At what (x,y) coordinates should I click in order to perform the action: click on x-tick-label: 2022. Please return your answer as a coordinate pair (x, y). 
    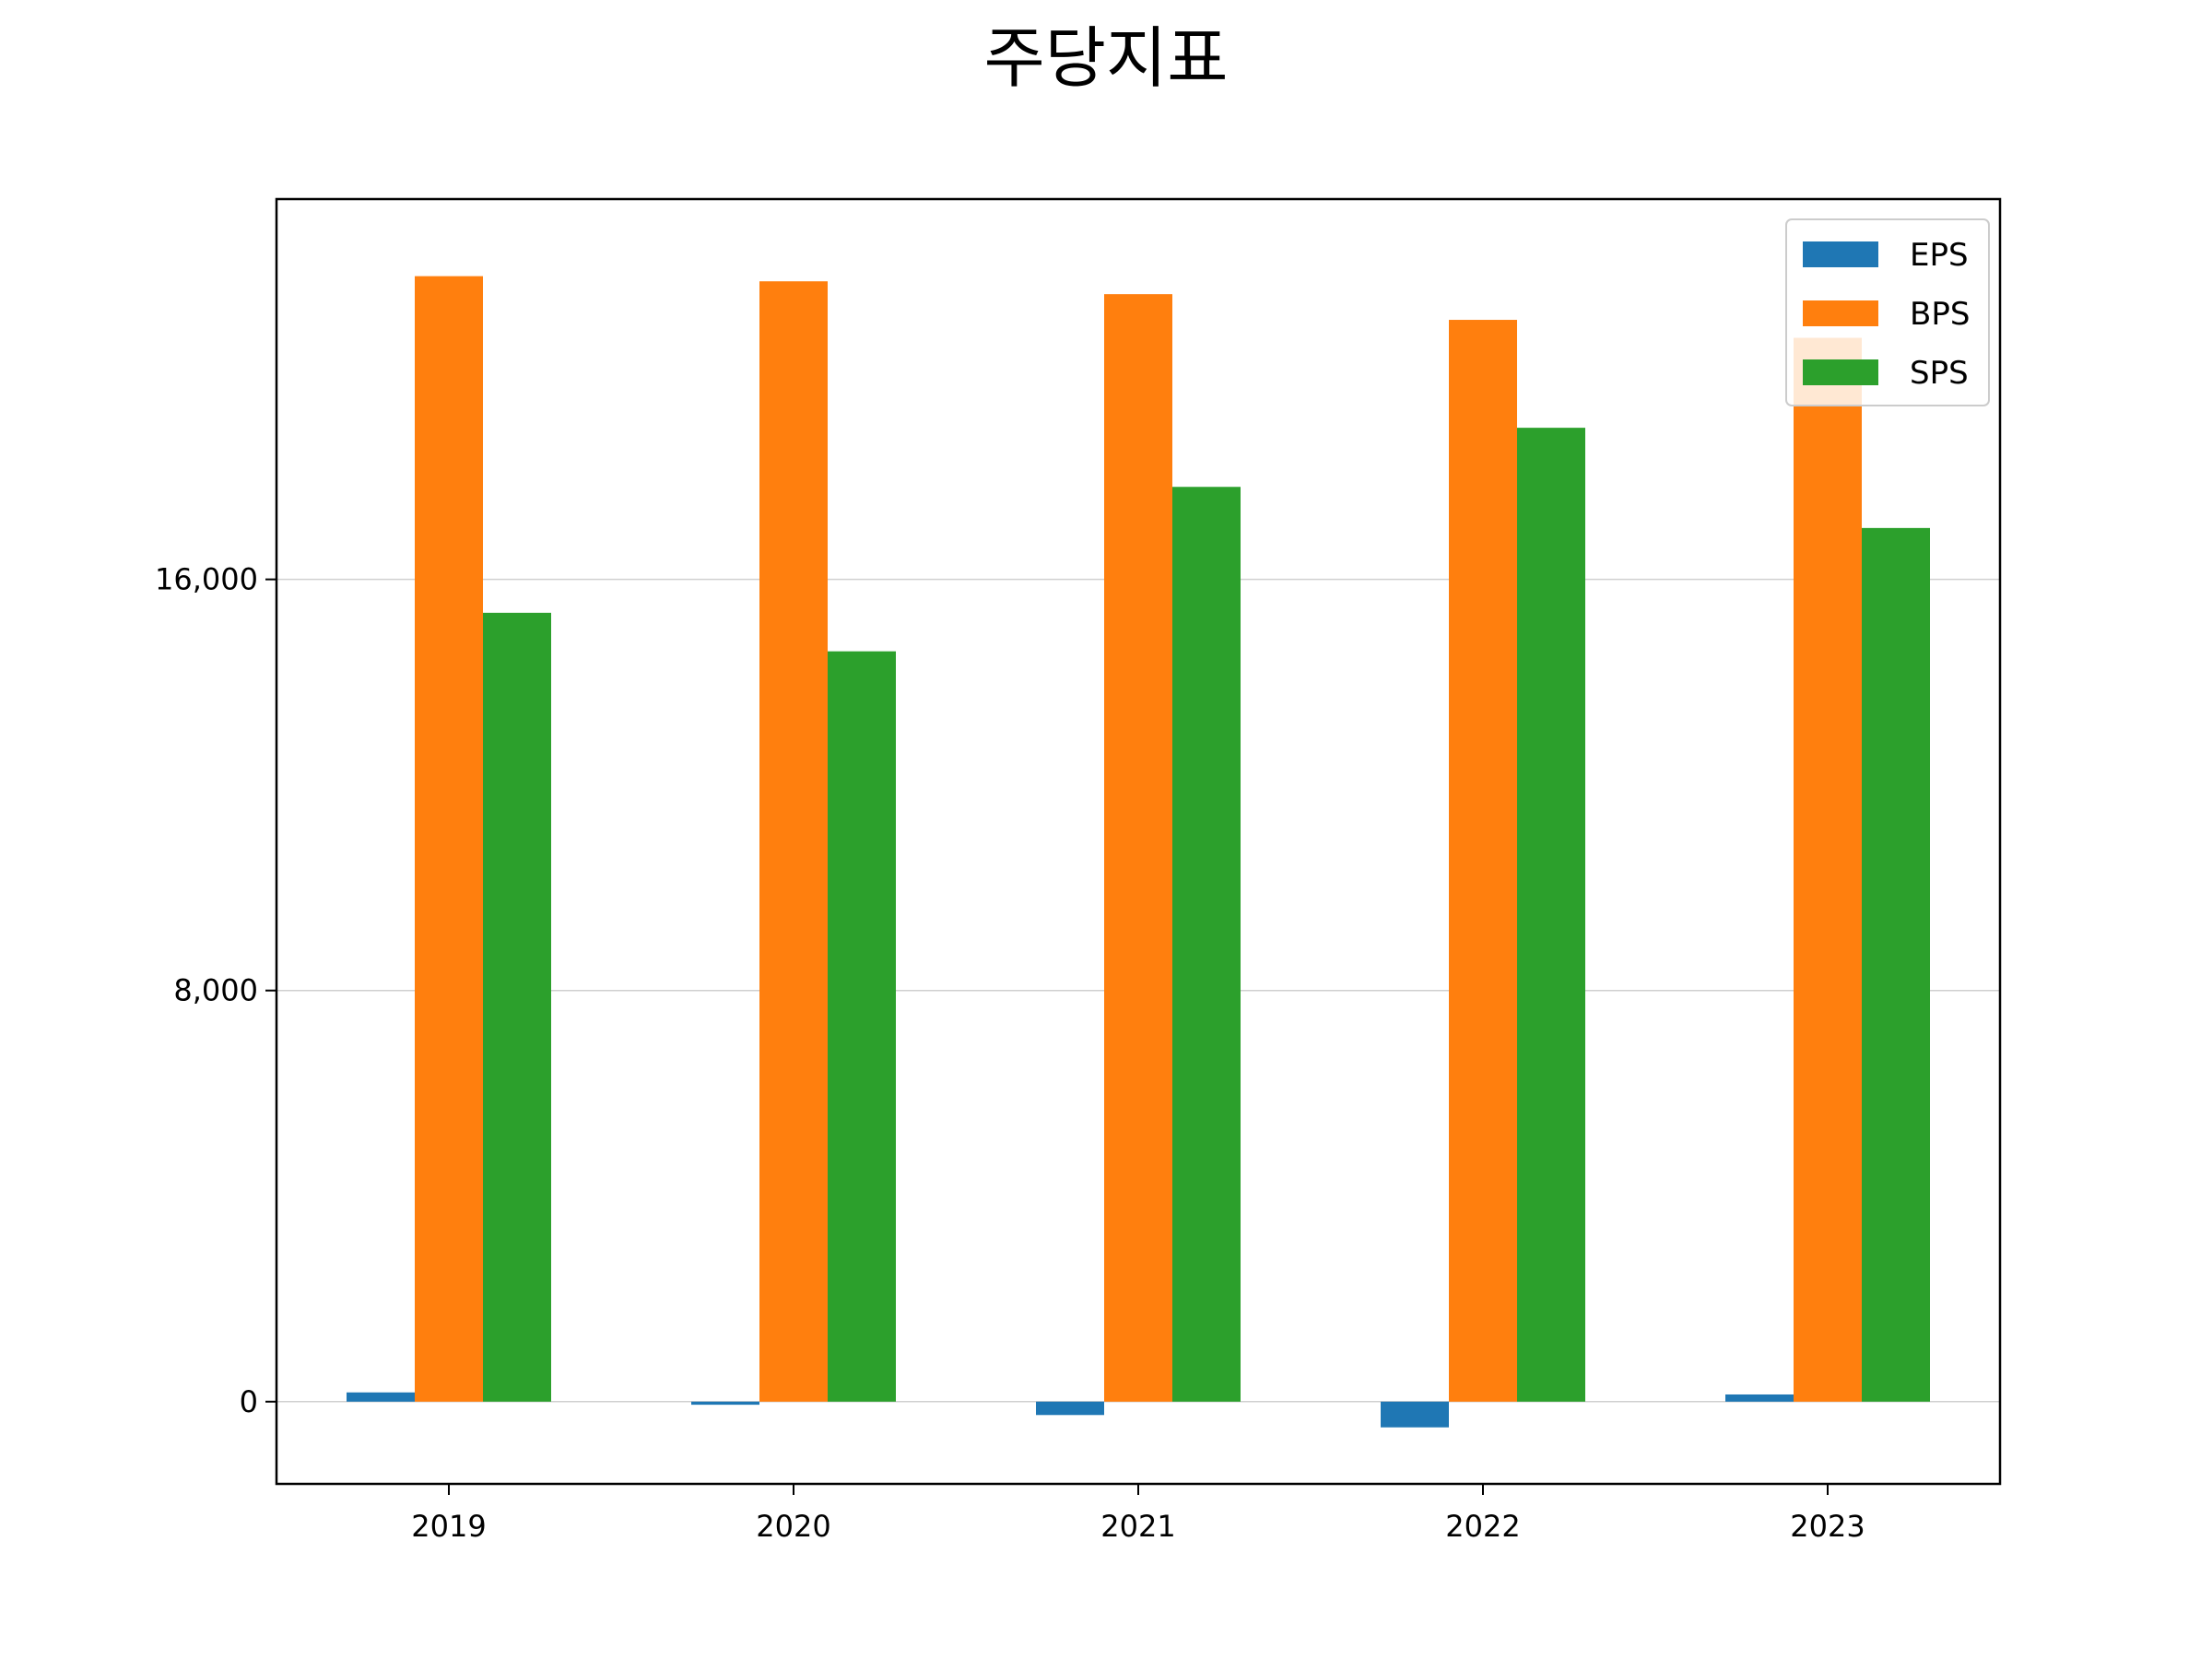
    Looking at the image, I should click on (1482, 1526).